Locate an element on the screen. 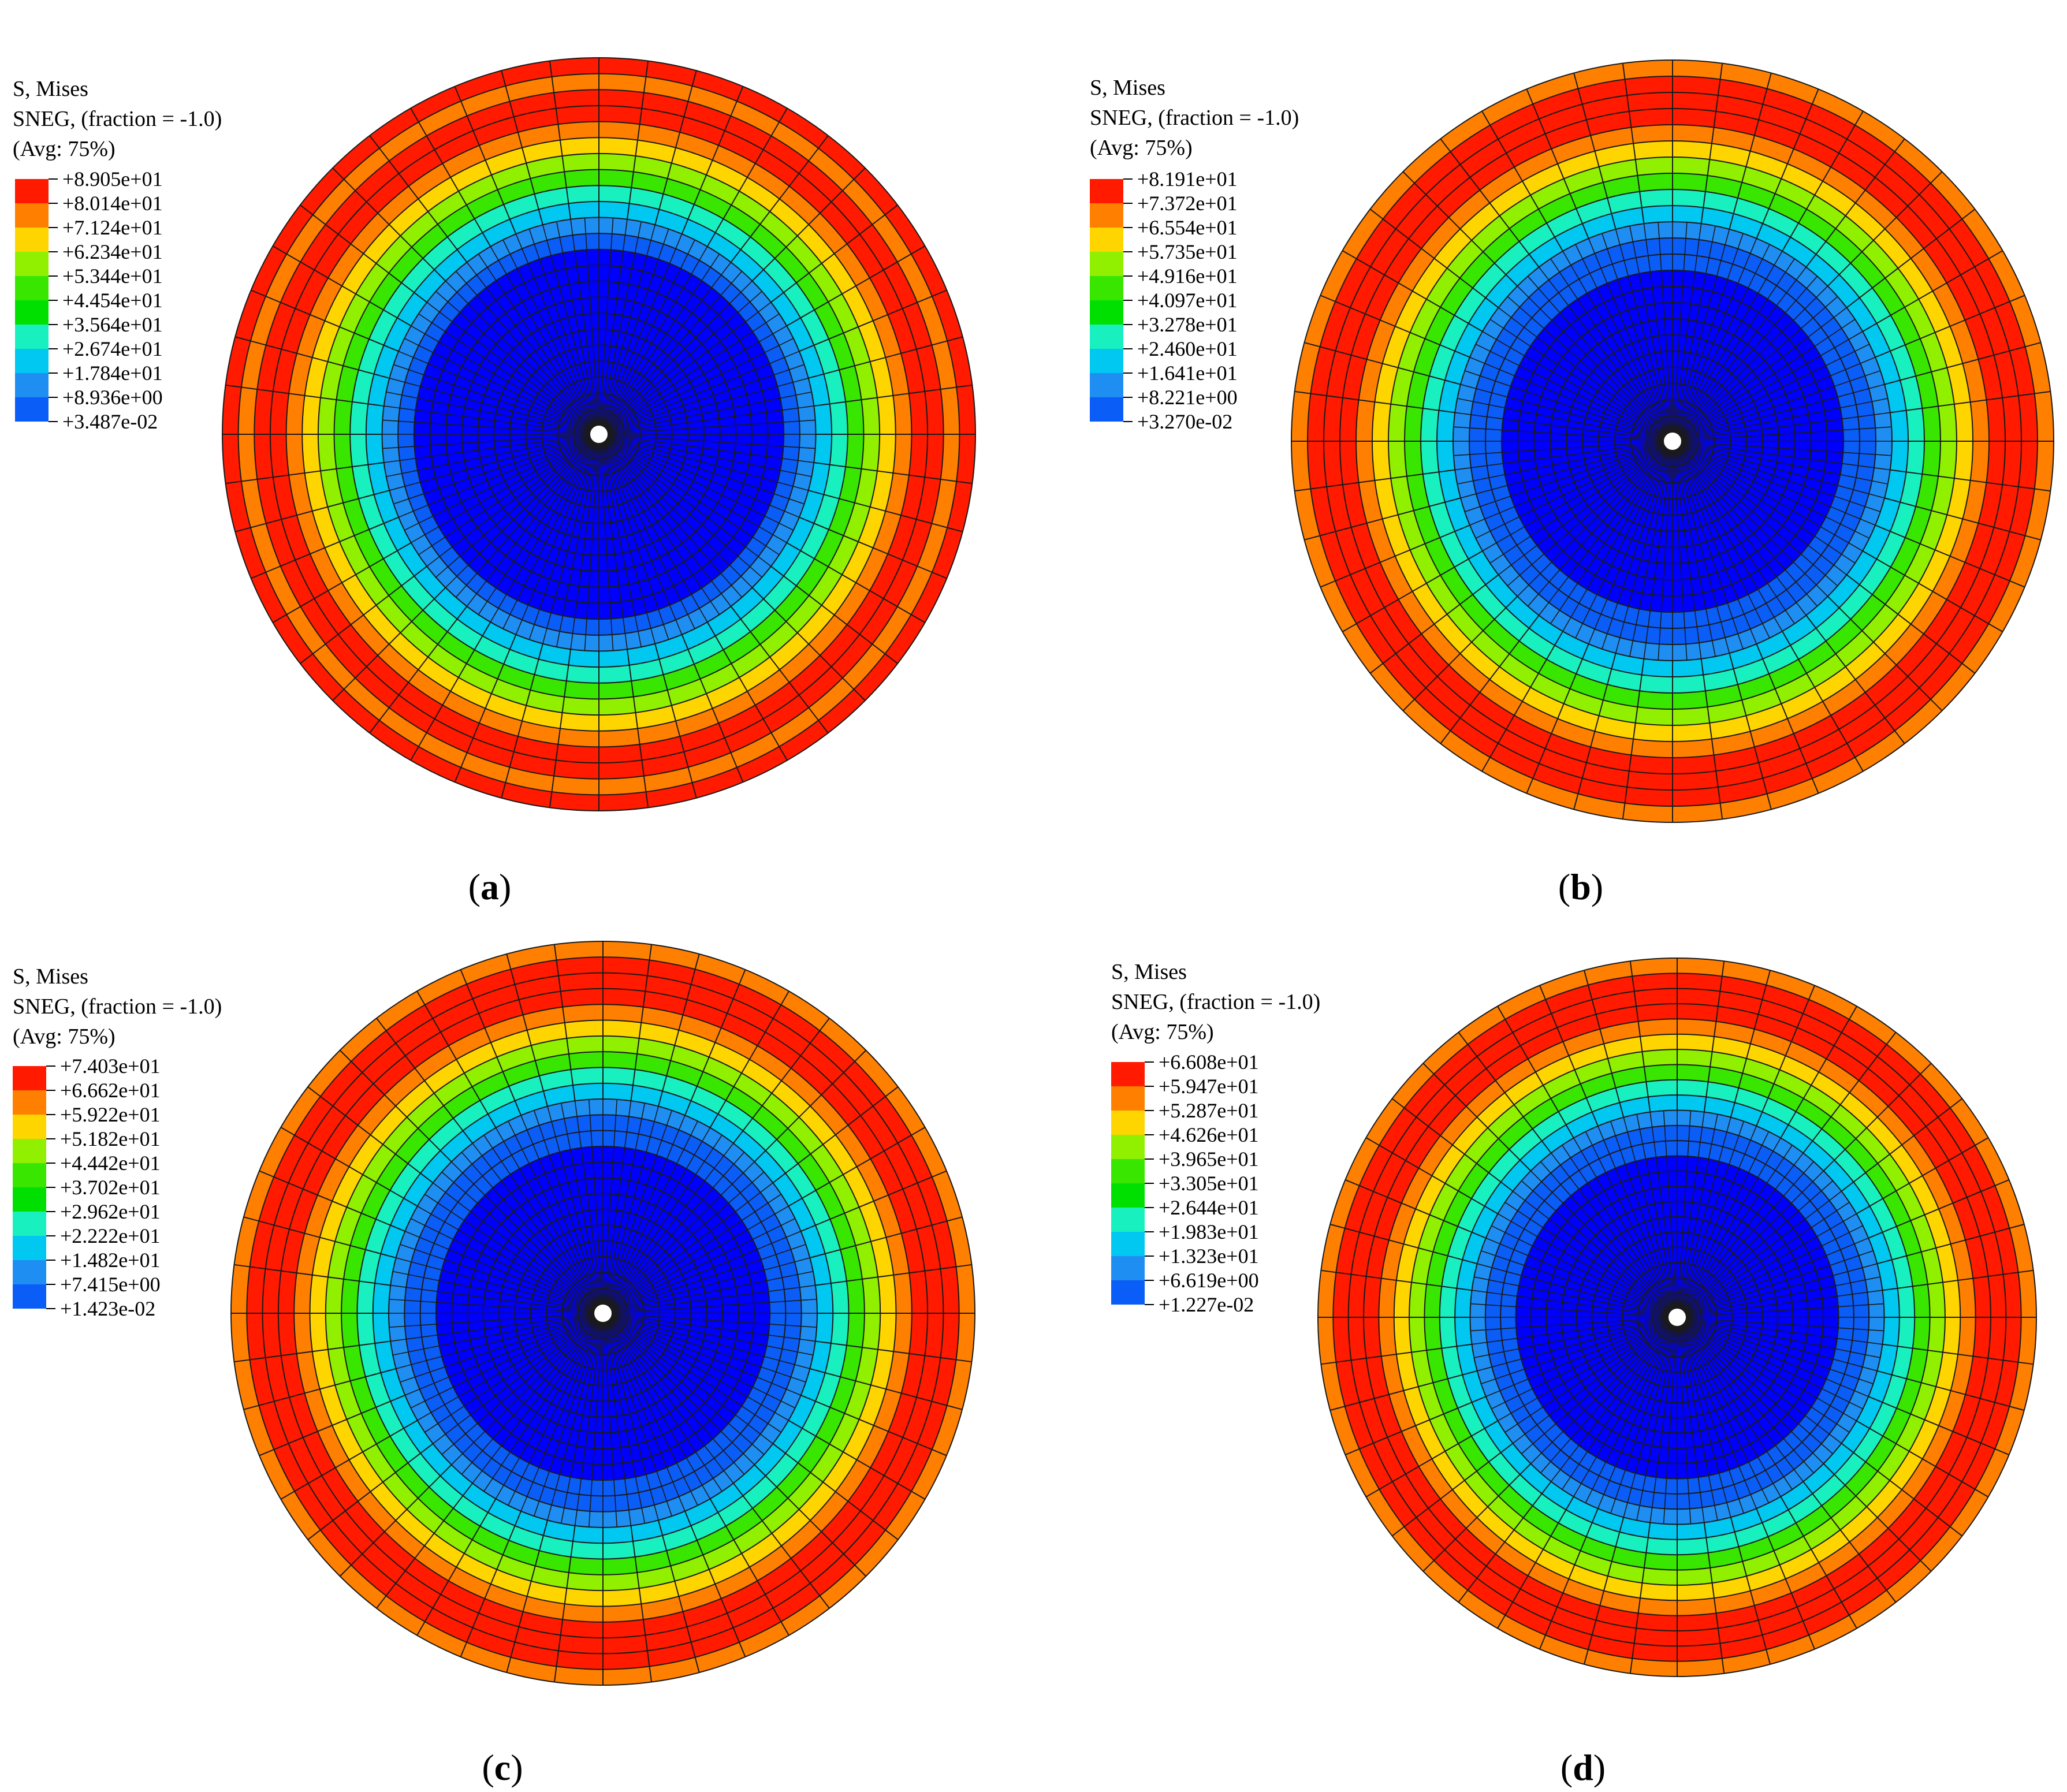  legend-tick-label: +5.947e+01 is located at coordinates (1209, 1086).